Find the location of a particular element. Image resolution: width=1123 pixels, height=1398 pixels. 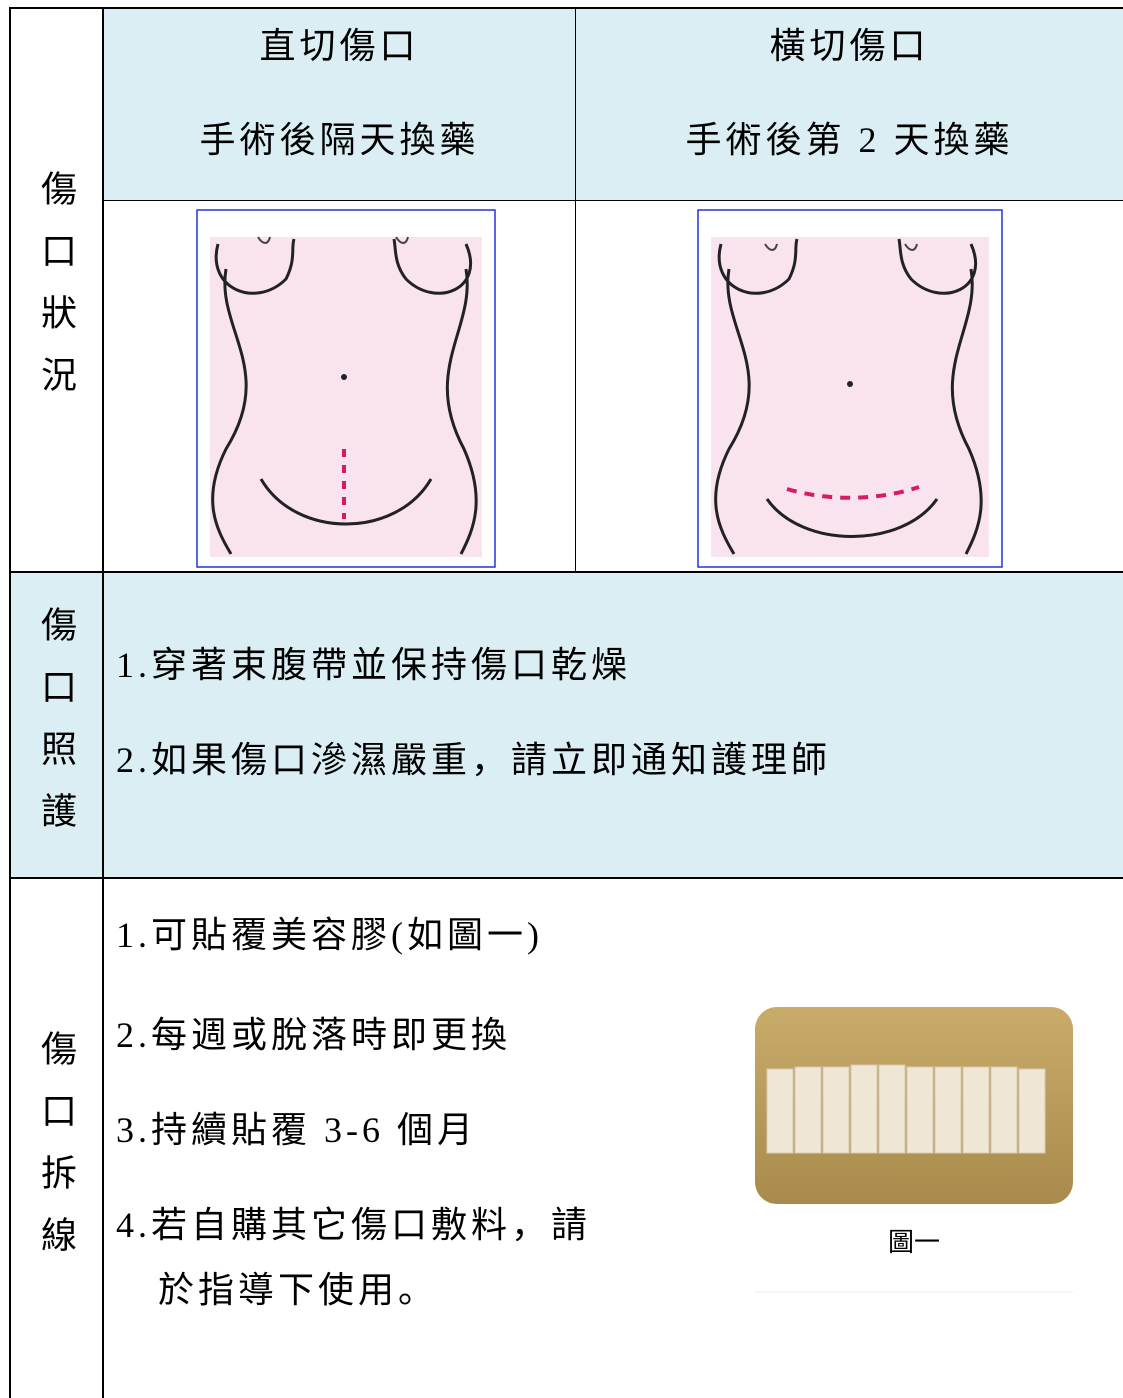

row-label: 傷口照護 is located at coordinates (56, 730).